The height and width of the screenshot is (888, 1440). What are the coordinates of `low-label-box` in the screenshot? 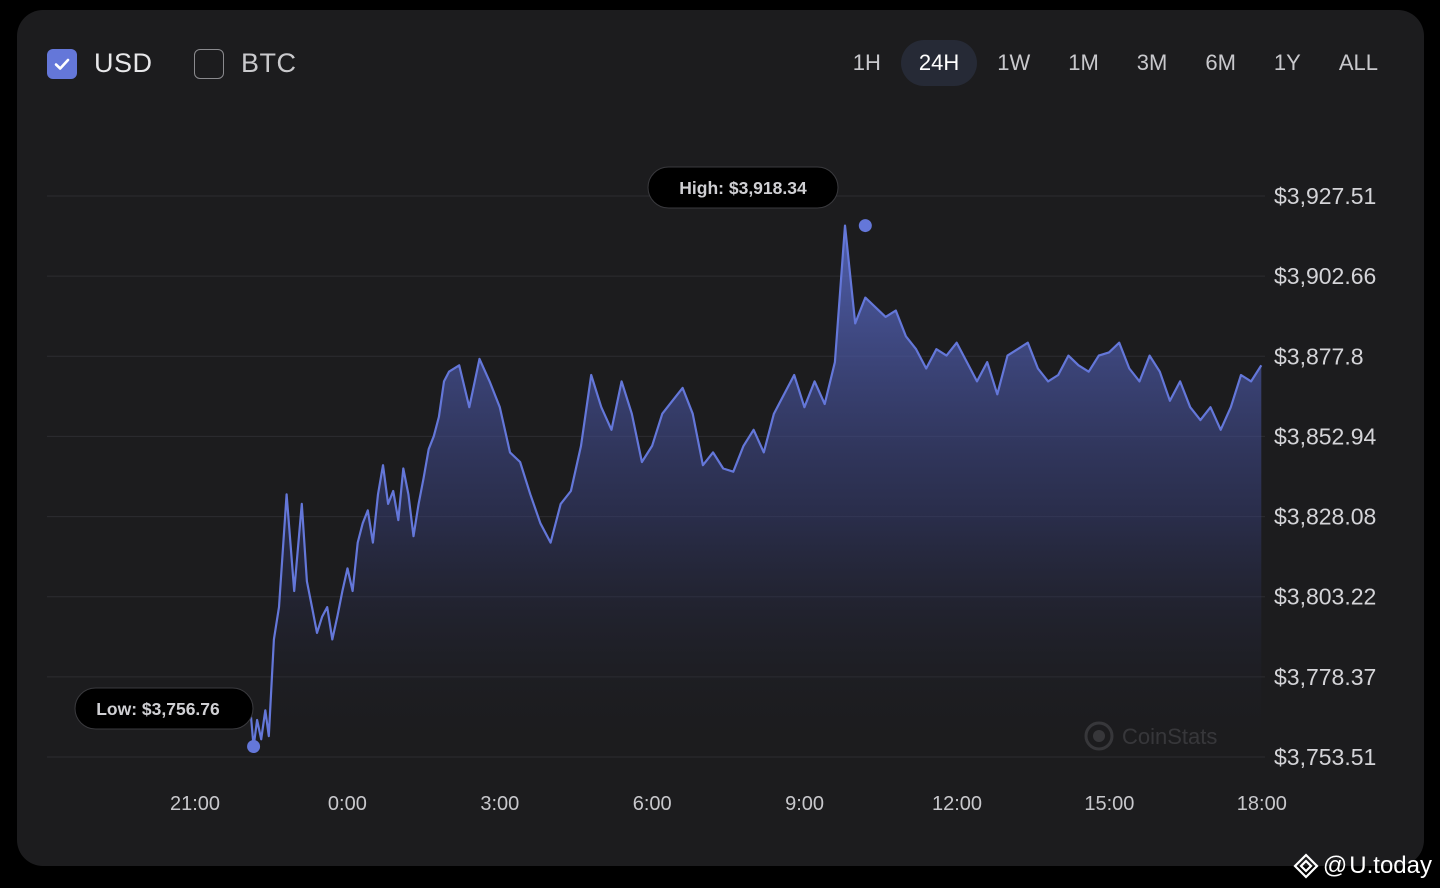 It's located at (164, 708).